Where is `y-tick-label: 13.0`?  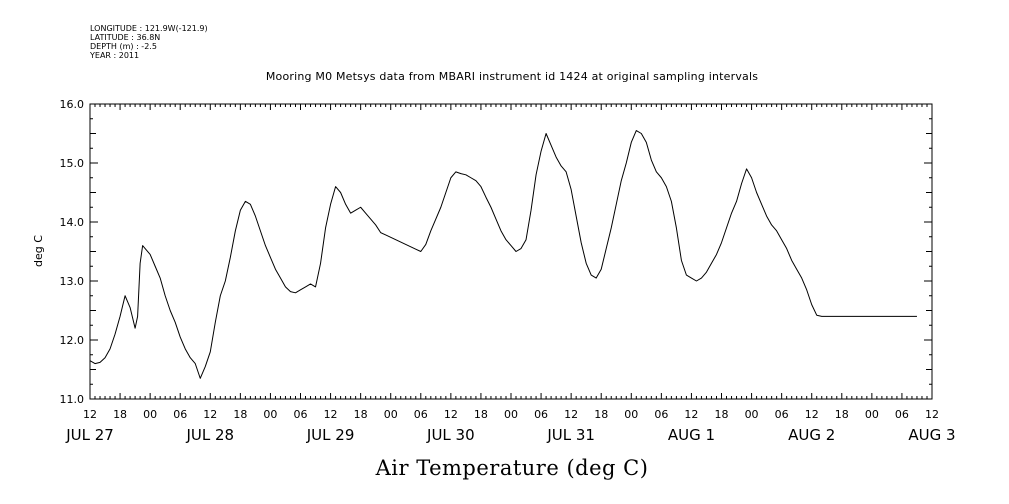 y-tick-label: 13.0 is located at coordinates (72, 281).